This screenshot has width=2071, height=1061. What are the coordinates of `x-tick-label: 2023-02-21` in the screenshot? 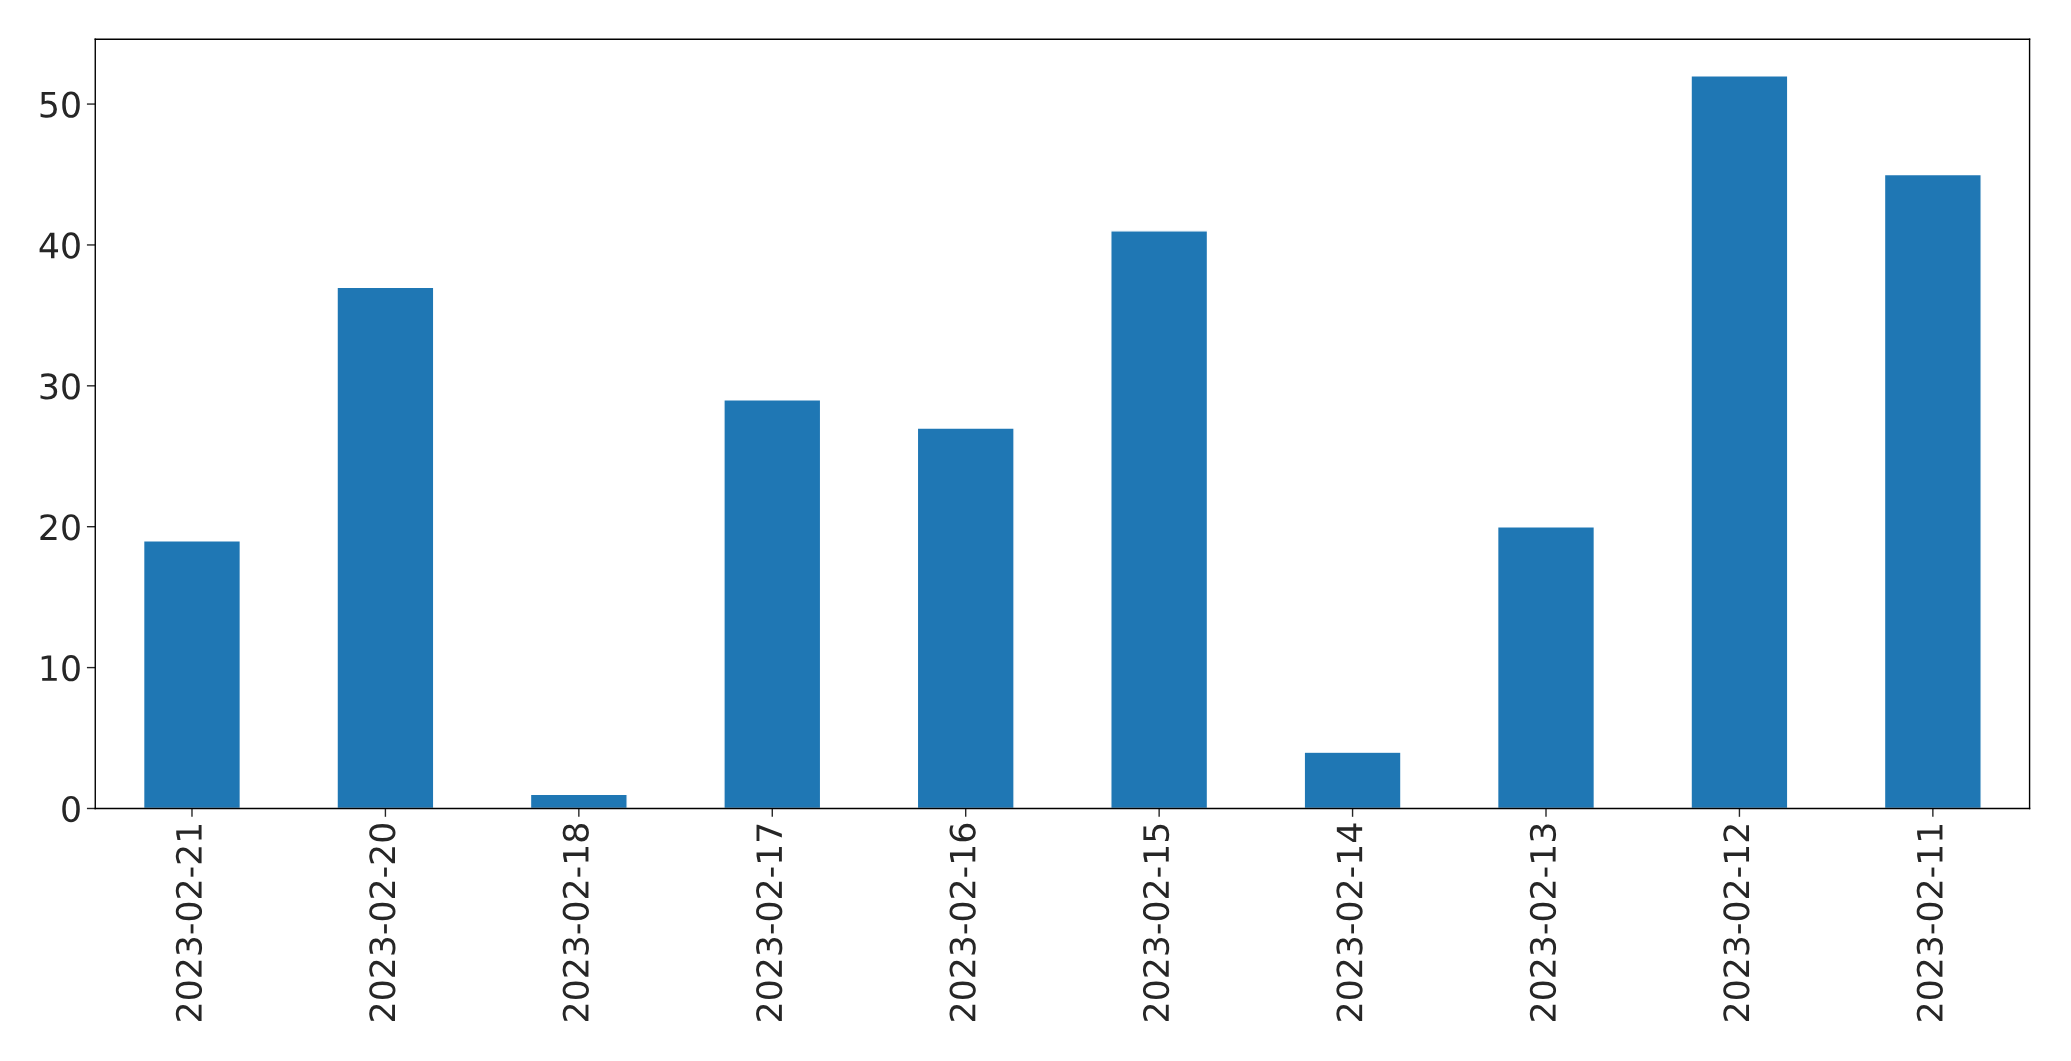 It's located at (189, 922).